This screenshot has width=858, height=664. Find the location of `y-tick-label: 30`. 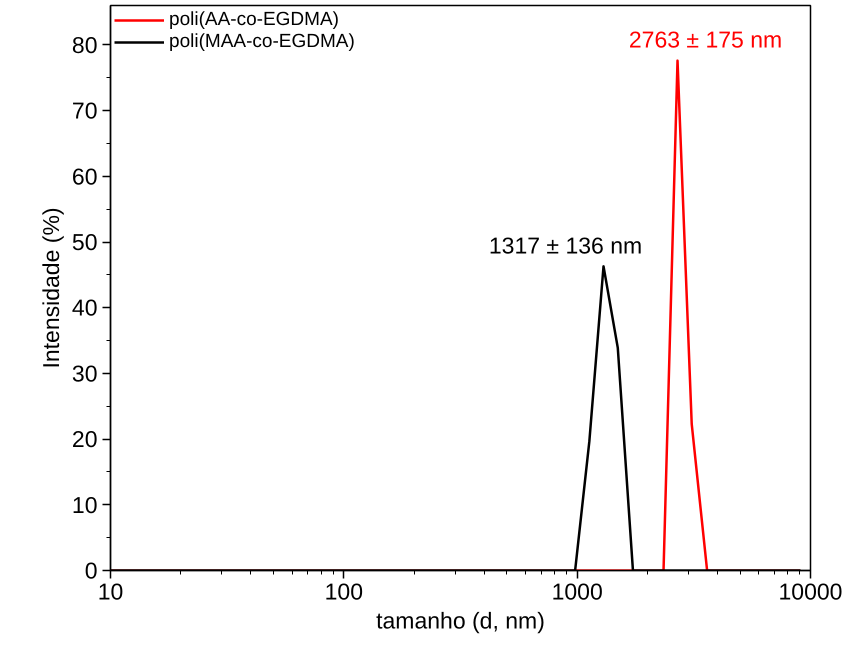

y-tick-label: 30 is located at coordinates (85, 373).